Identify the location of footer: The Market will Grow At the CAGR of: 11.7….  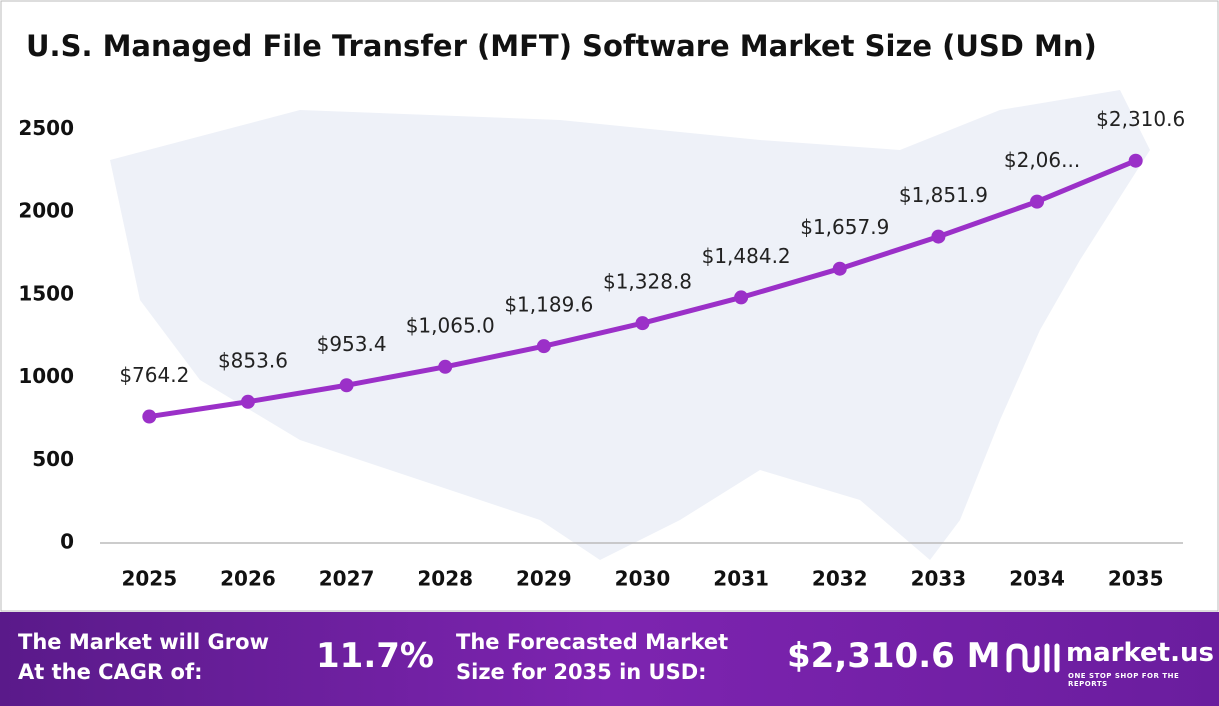
(609, 659).